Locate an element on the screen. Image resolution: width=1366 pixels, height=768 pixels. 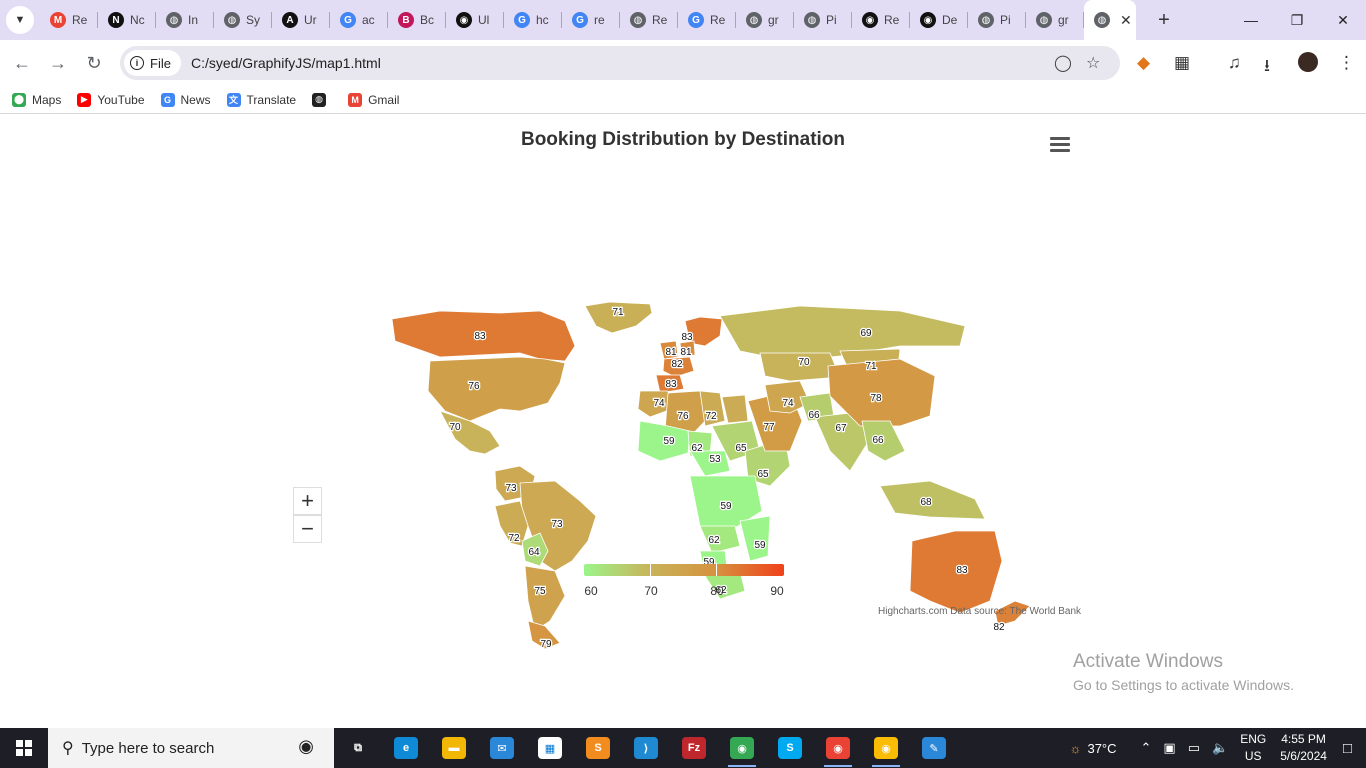
browser-tab: B Bc is located at coordinates (417, 20).